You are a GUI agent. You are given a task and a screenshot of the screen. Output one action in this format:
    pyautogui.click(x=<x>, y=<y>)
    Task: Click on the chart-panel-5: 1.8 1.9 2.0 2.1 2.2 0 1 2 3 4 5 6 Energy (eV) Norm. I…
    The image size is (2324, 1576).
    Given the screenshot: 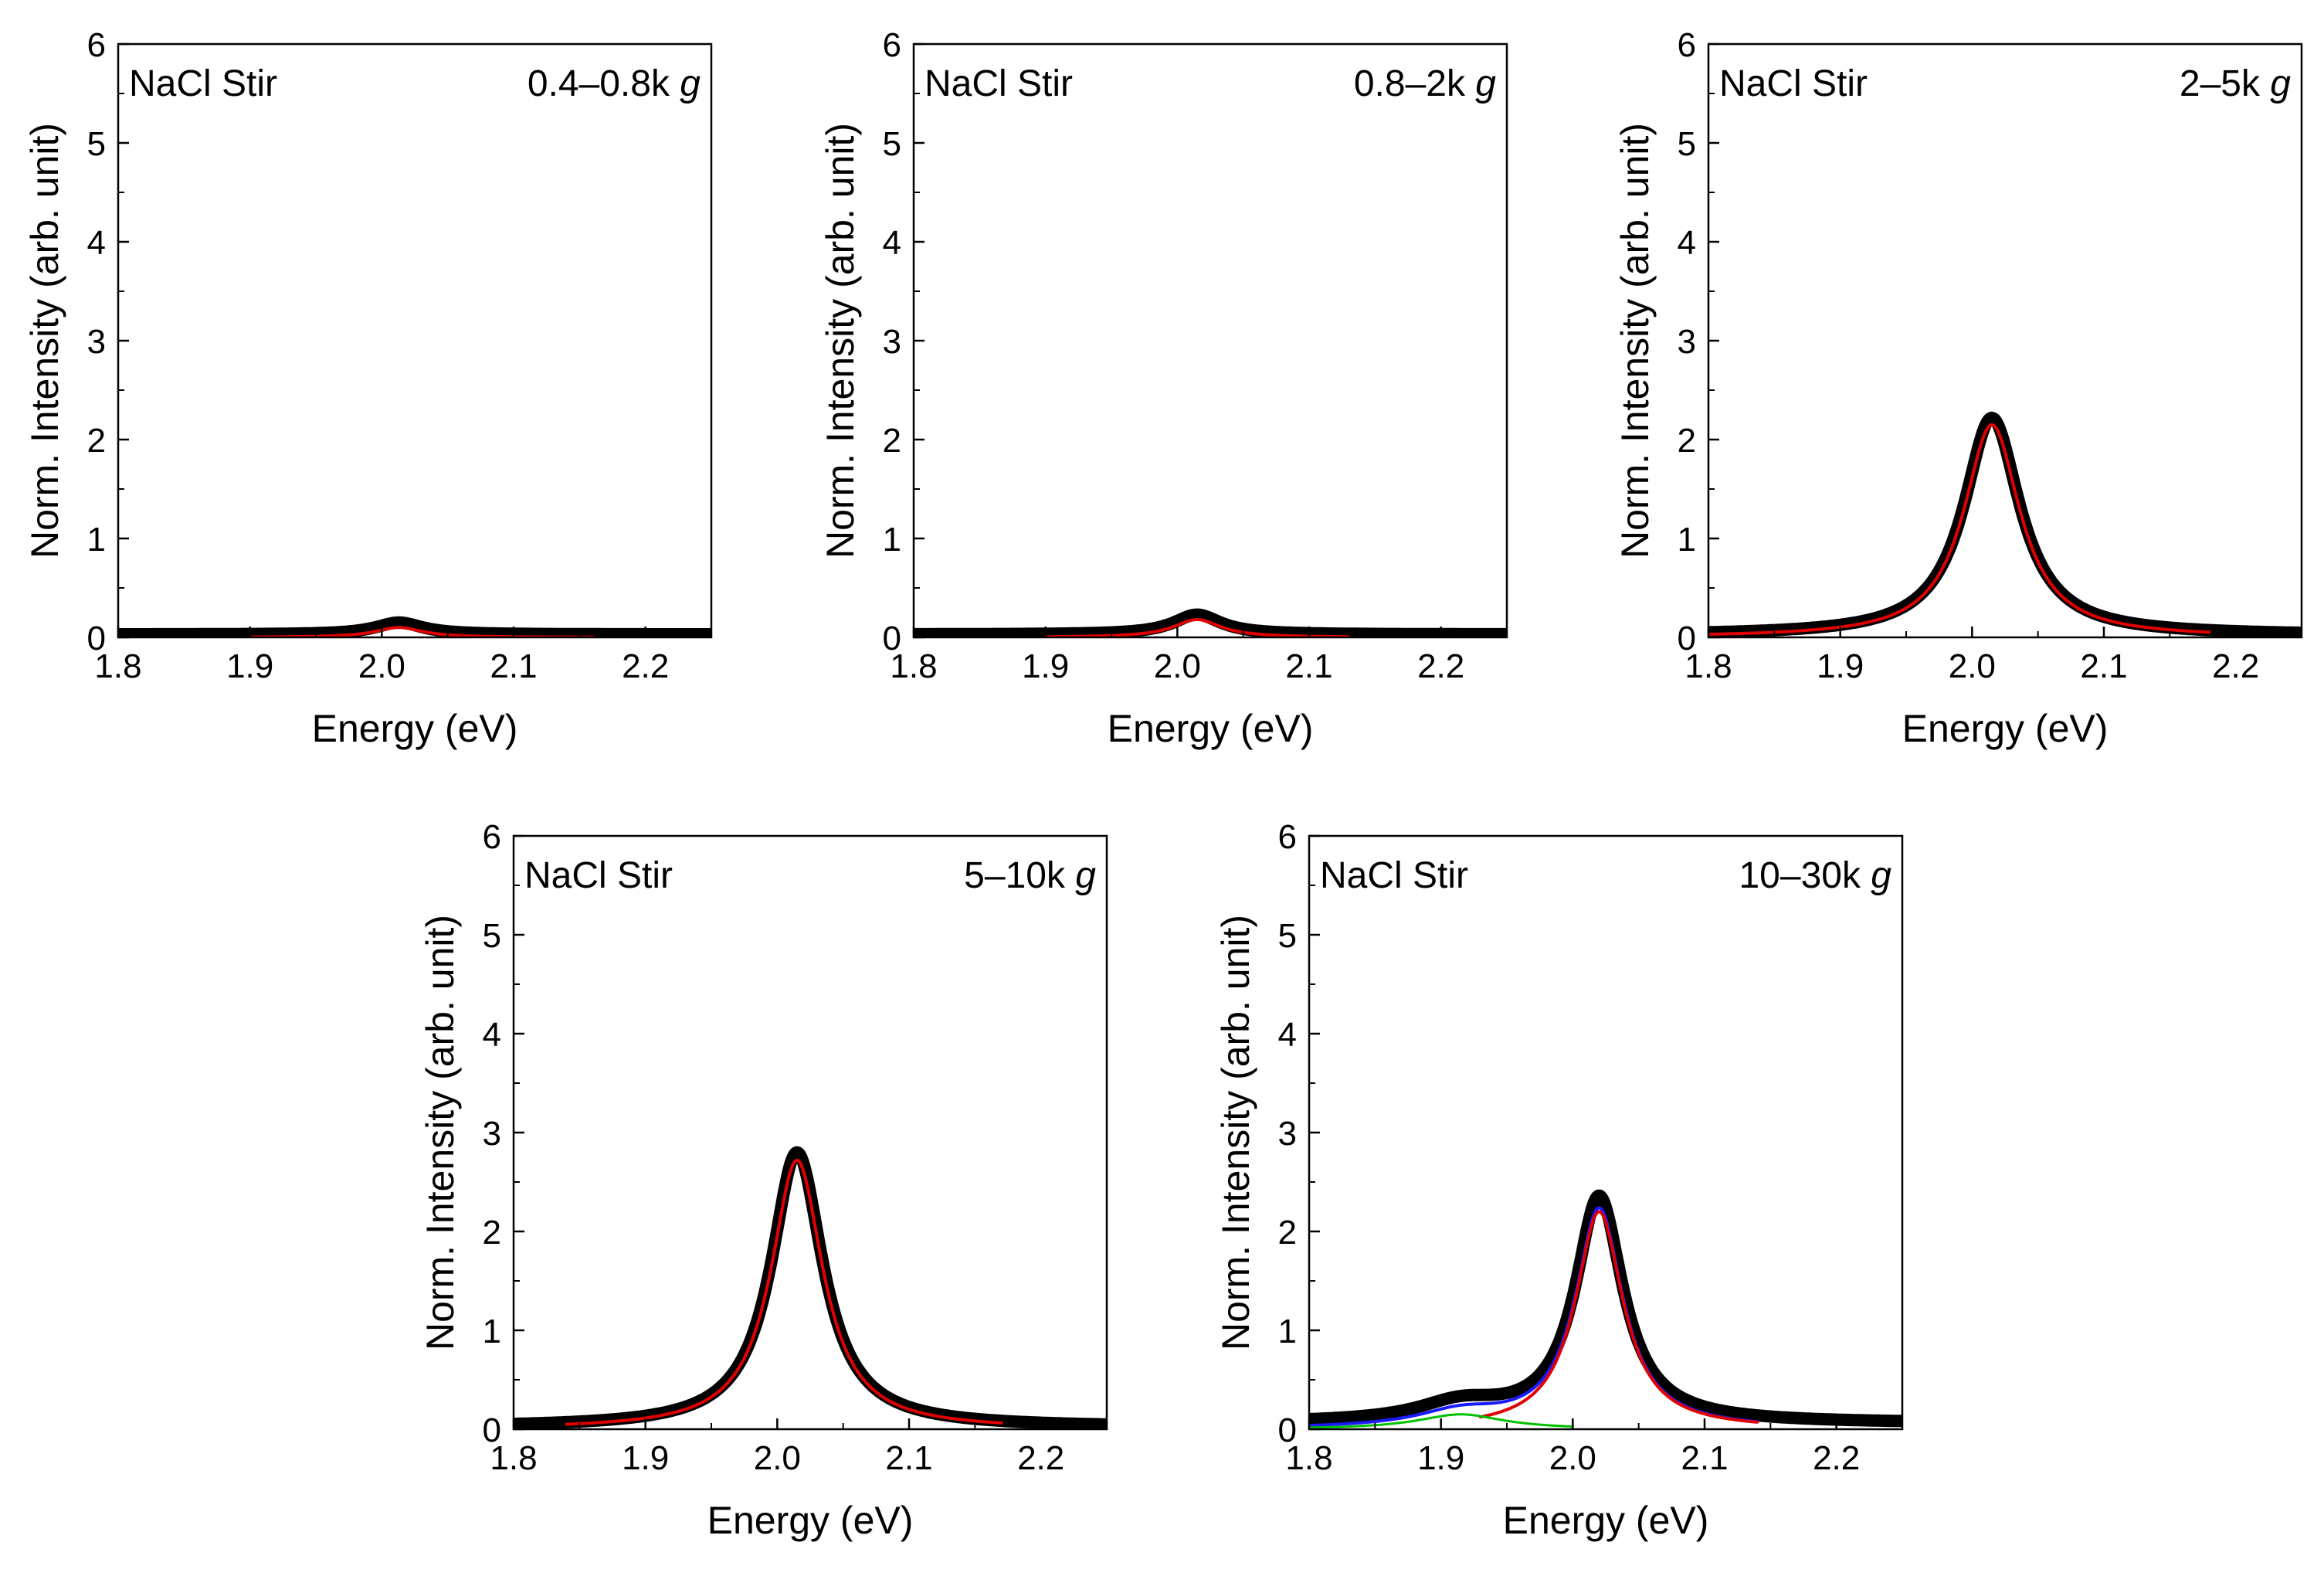 What is the action you would take?
    pyautogui.click(x=1559, y=1180)
    